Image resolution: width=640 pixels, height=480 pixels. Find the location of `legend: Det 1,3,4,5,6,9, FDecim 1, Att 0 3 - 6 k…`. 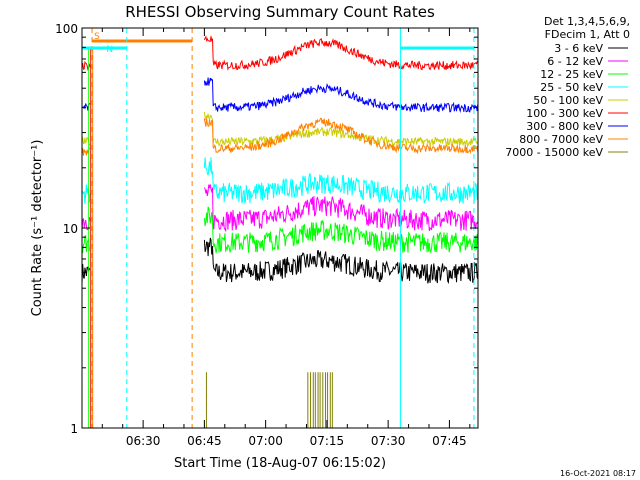

legend: Det 1,3,4,5,6,9, FDecim 1, Att 0 3 - 6 k… is located at coordinates (567, 87).